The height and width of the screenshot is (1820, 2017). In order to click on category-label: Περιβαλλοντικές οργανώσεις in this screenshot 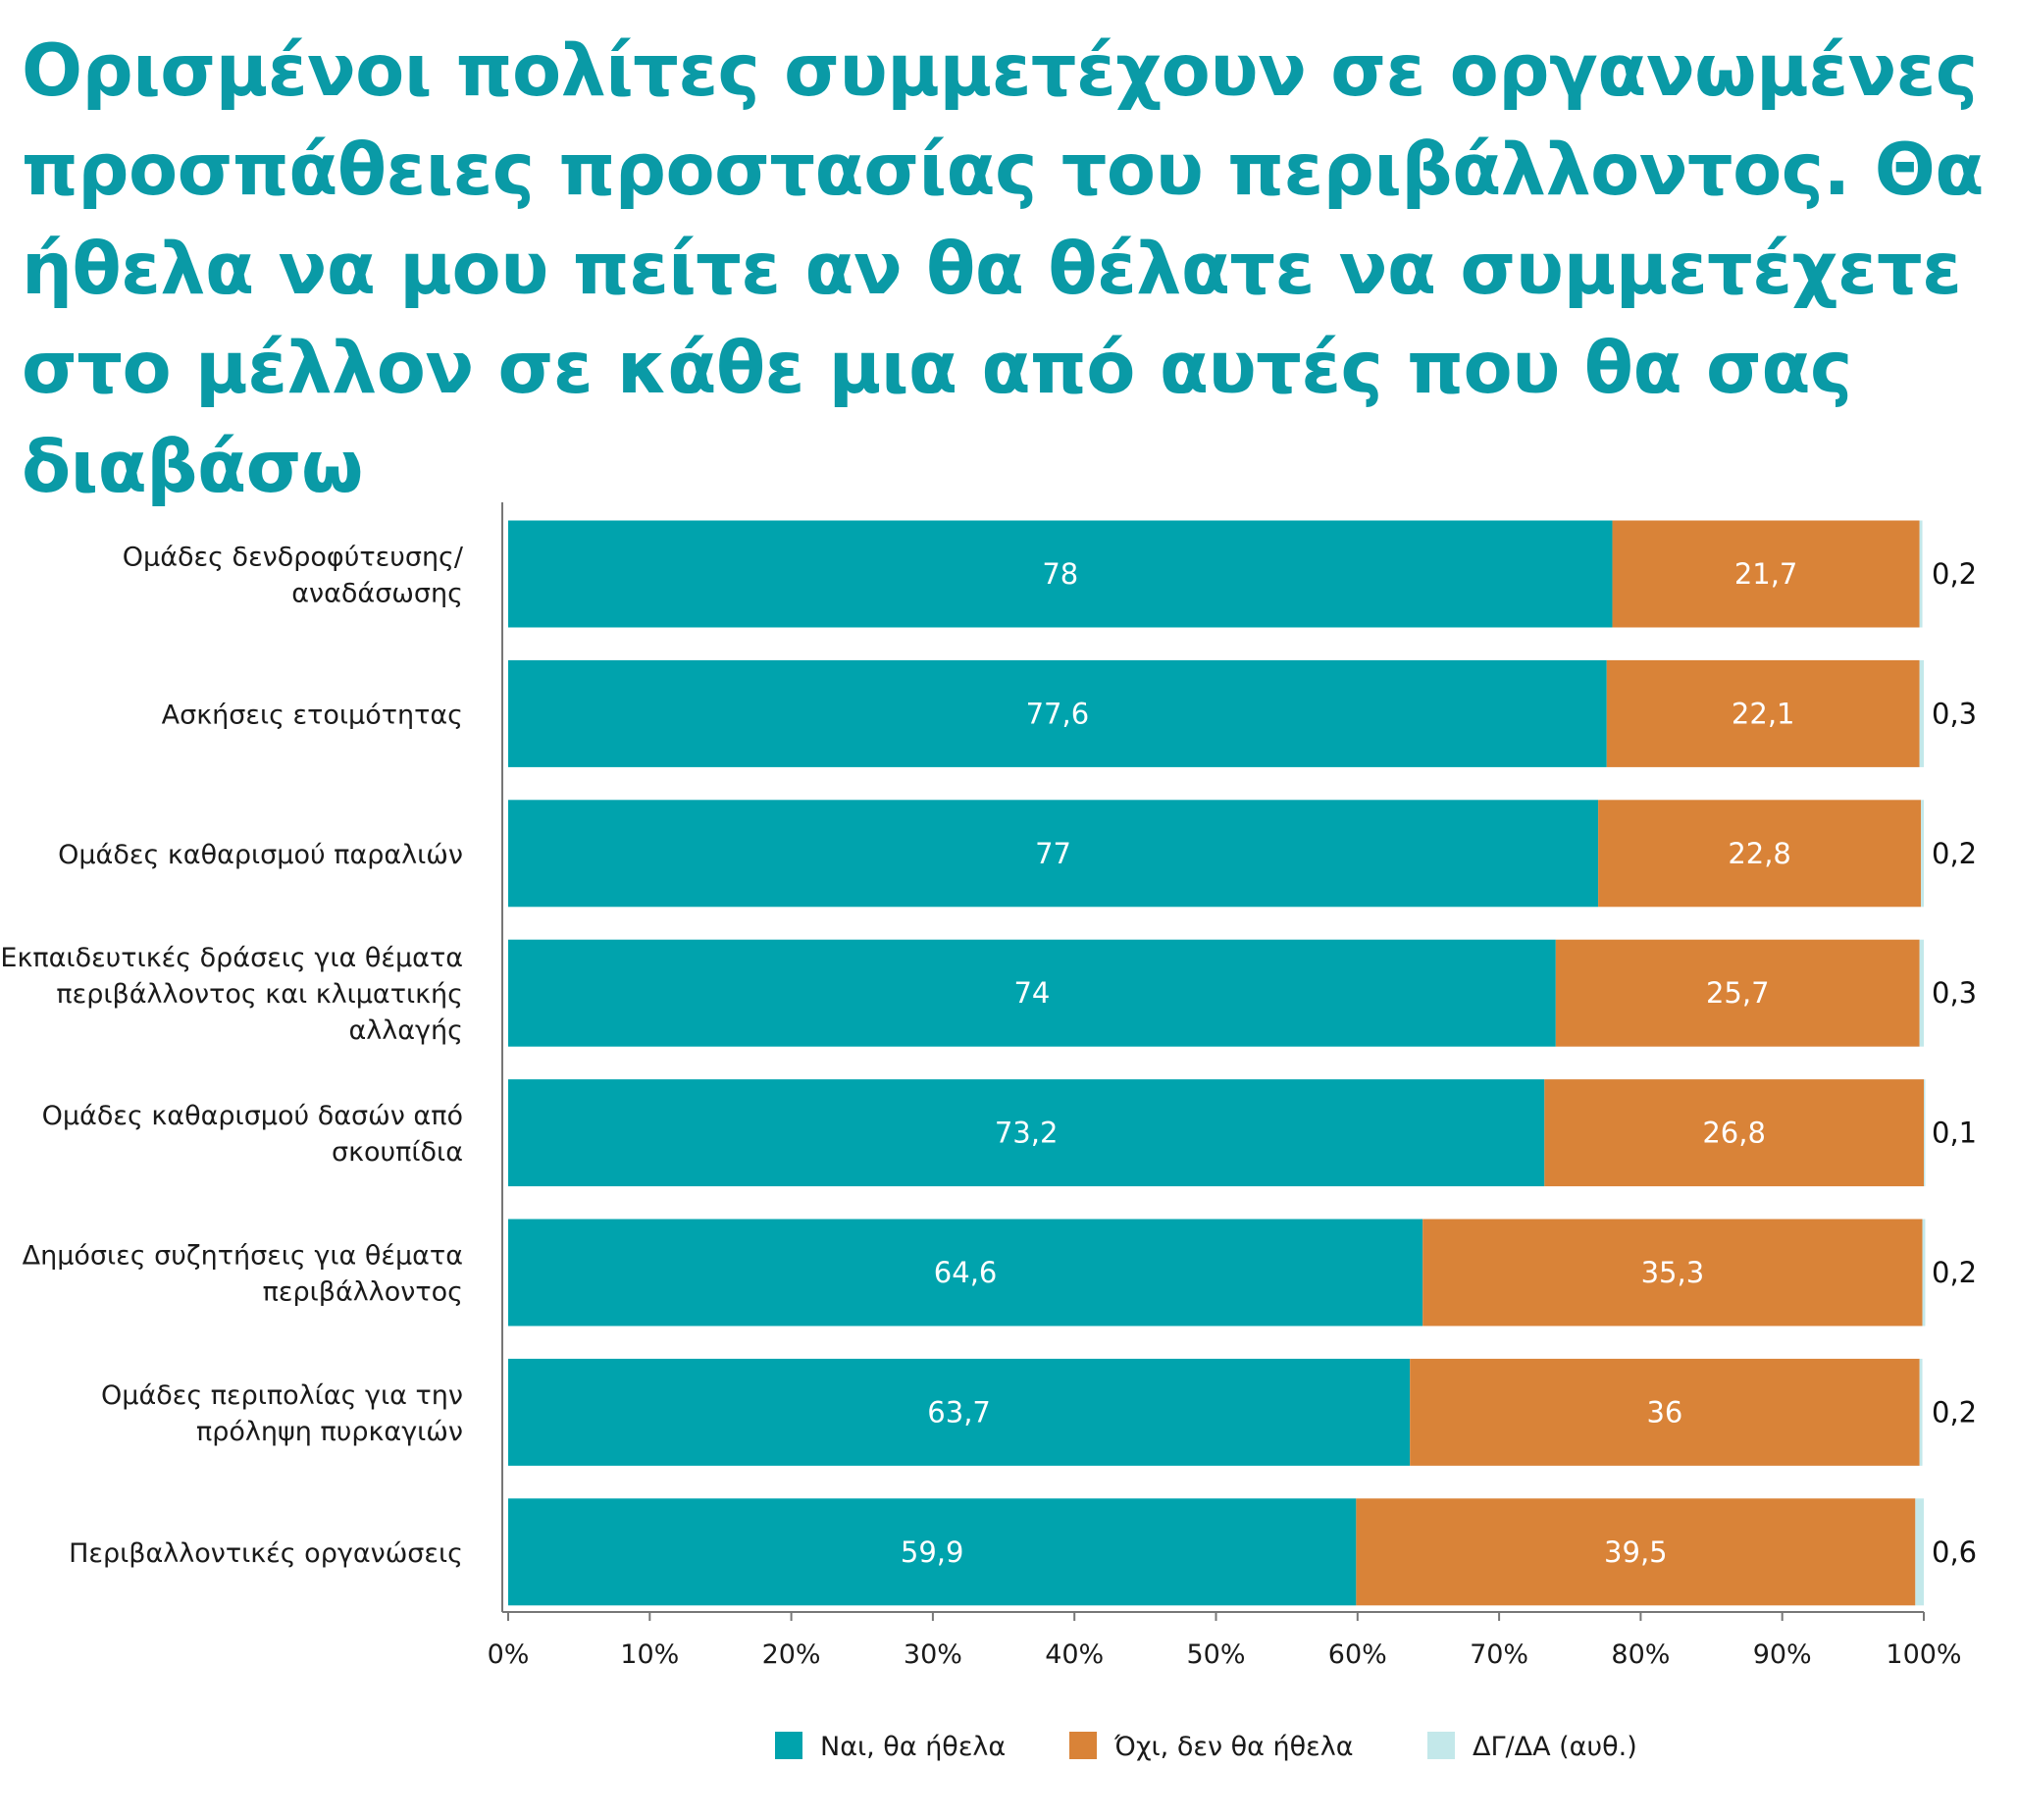, I will do `click(266, 1553)`.